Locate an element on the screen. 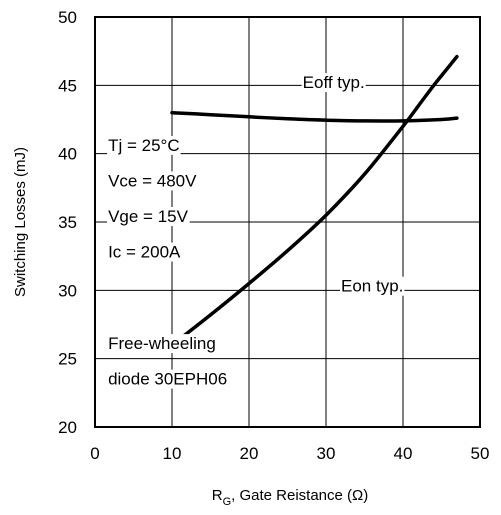 The height and width of the screenshot is (515, 501). y-tick-labels: 20 25 30 35 40 45 50 is located at coordinates (67, 222).